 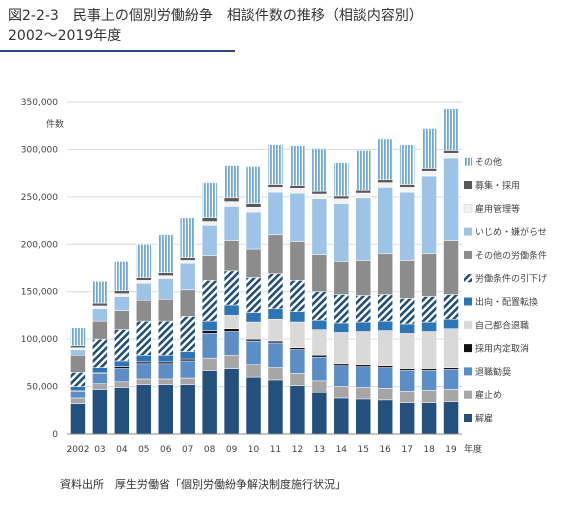 I want to click on legend-label: 雇止め, so click(x=488, y=395).